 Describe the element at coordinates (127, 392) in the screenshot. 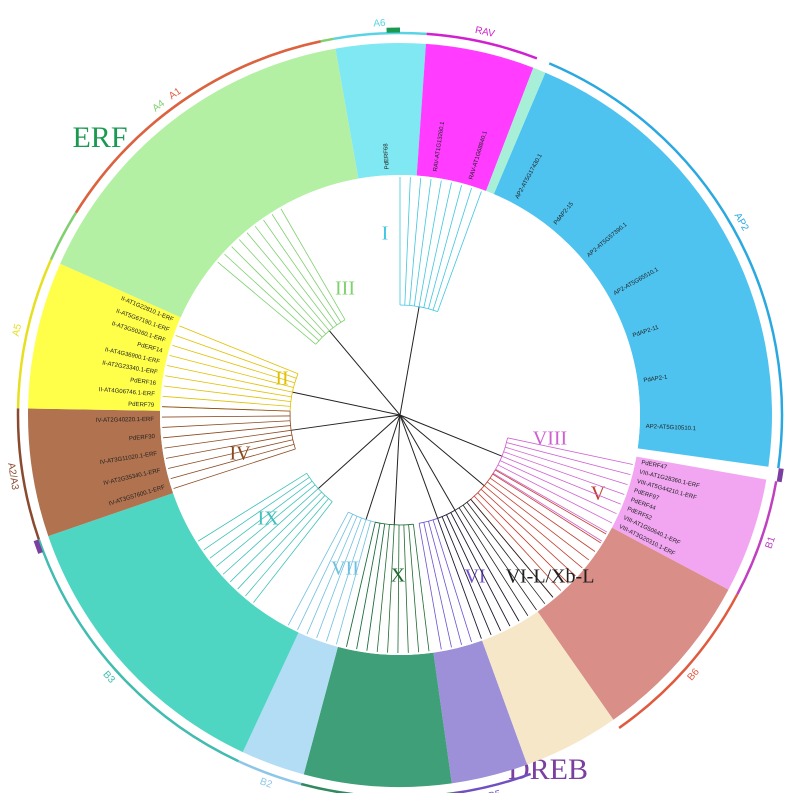

I see `leaf-label: II-AT4G06746.1-ERF` at that location.